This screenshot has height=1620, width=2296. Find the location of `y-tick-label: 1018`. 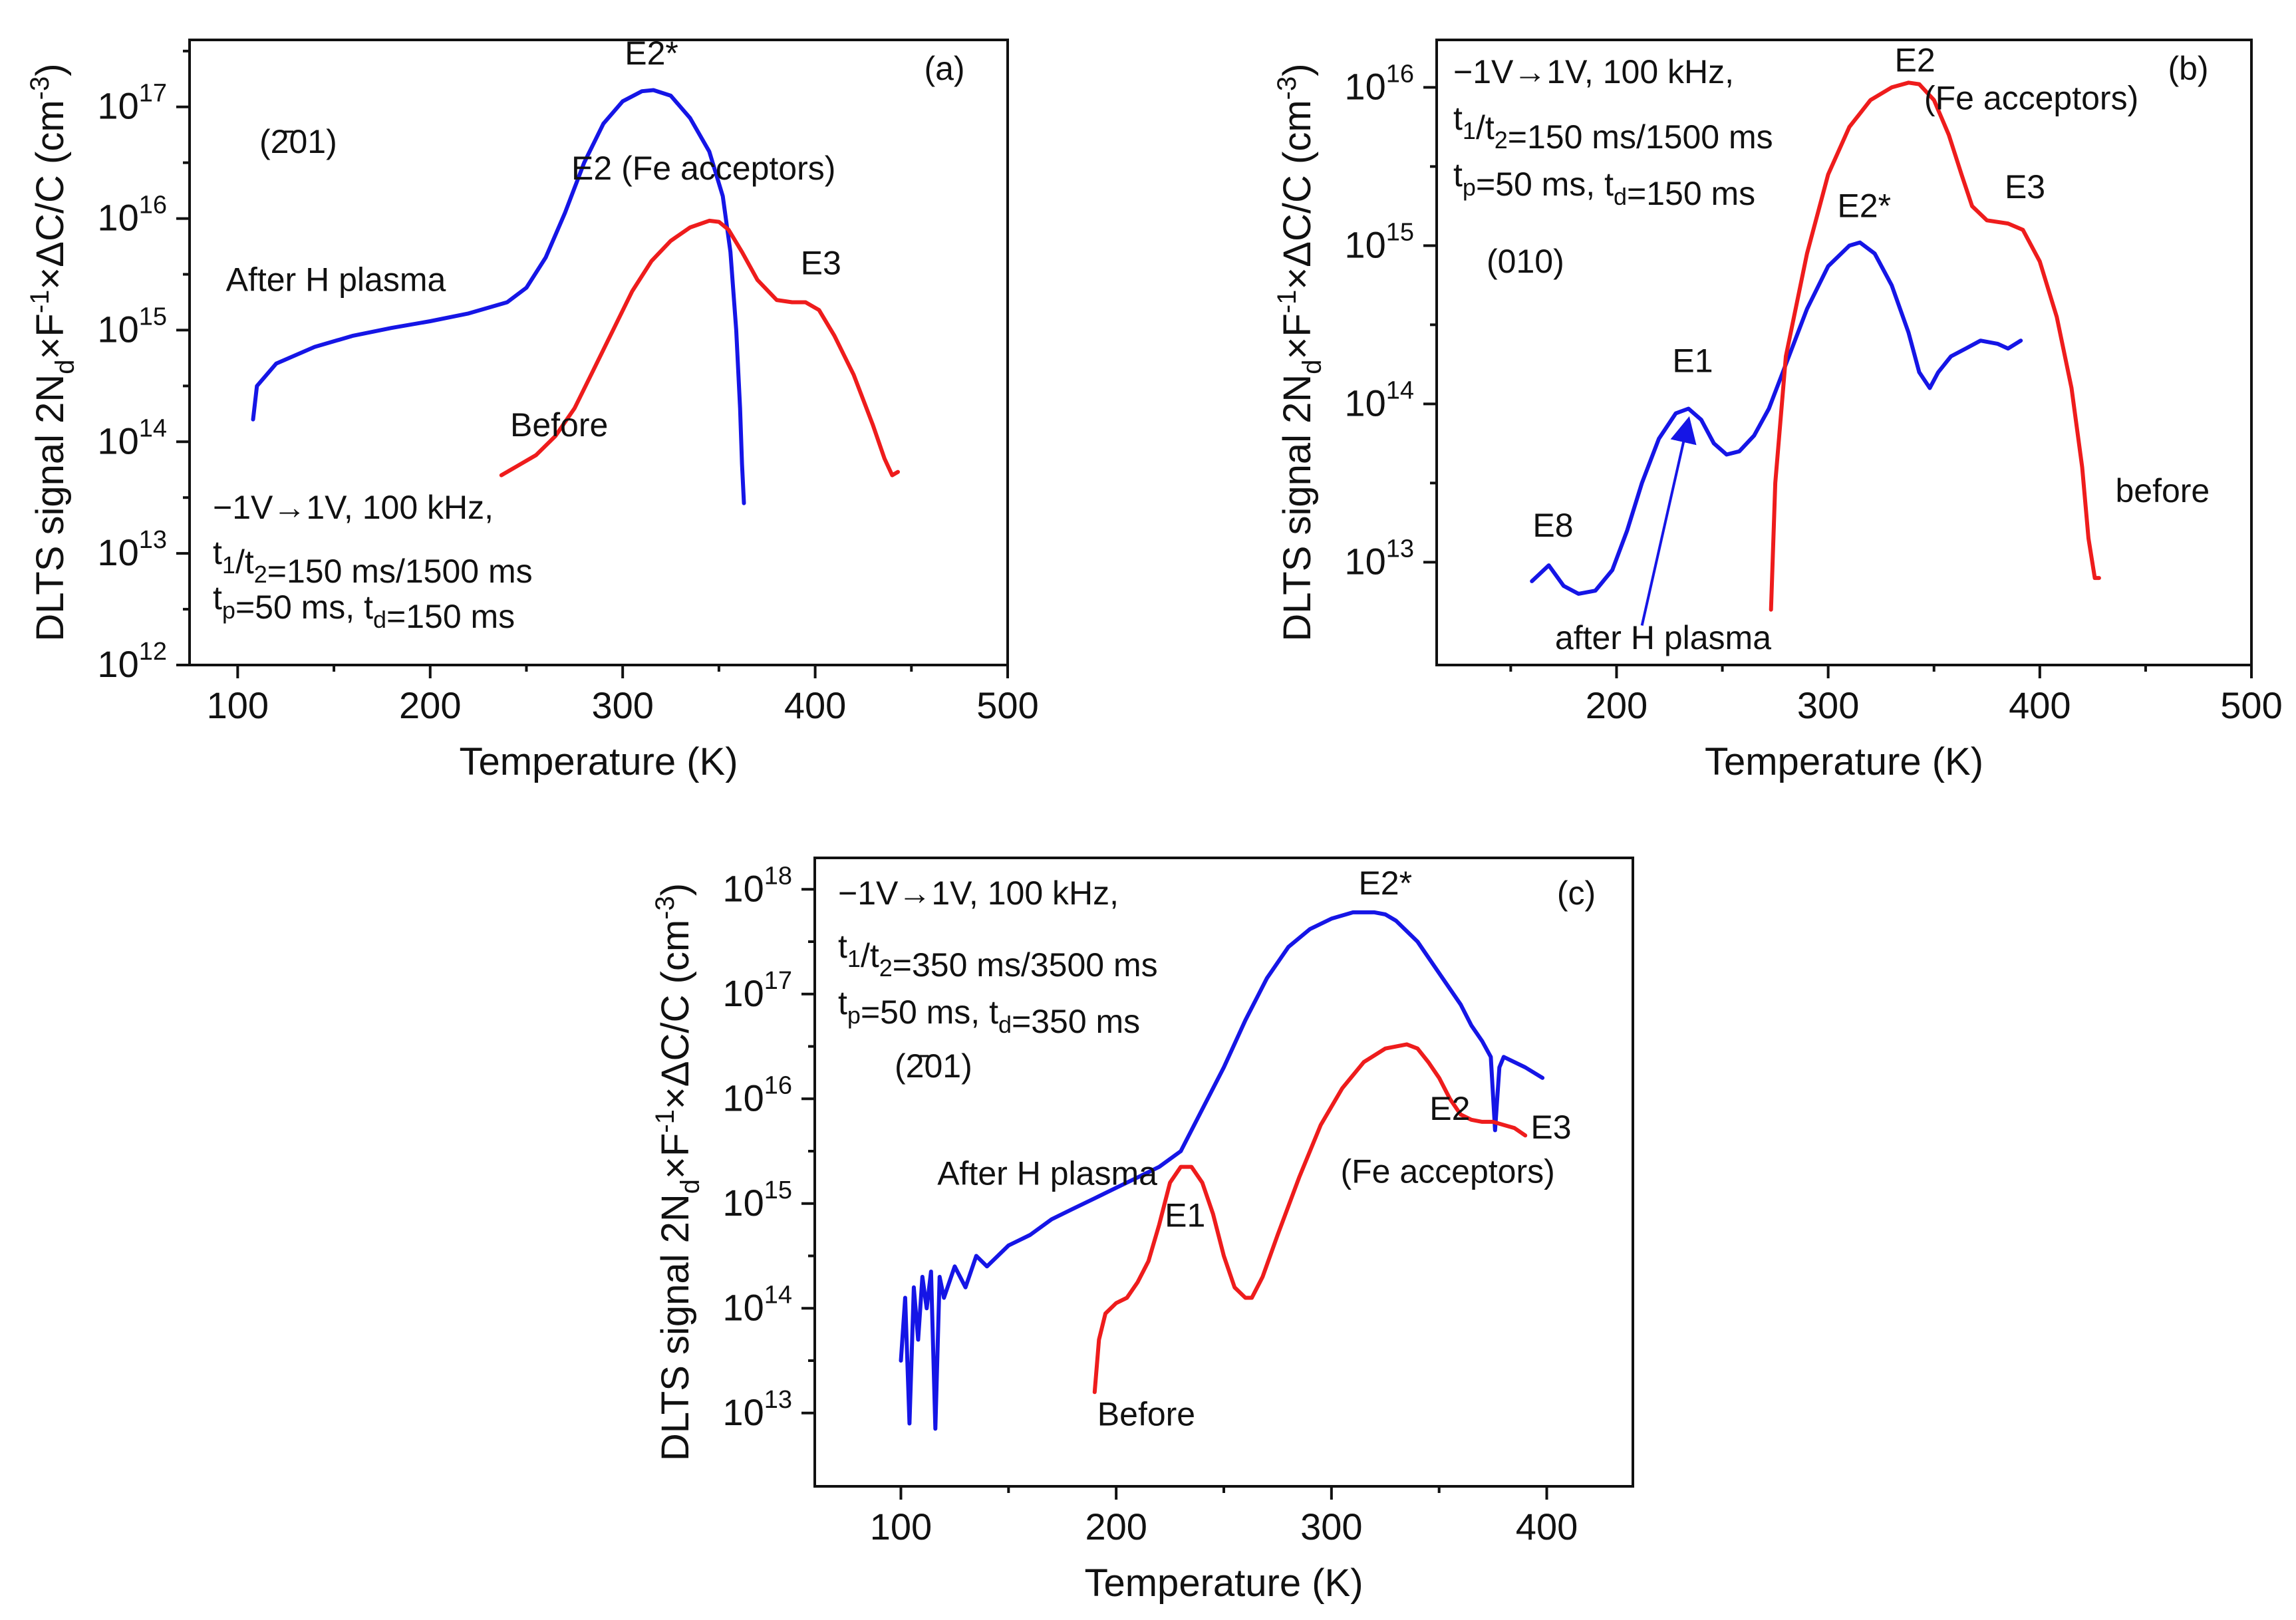

y-tick-label: 1018 is located at coordinates (757, 885).